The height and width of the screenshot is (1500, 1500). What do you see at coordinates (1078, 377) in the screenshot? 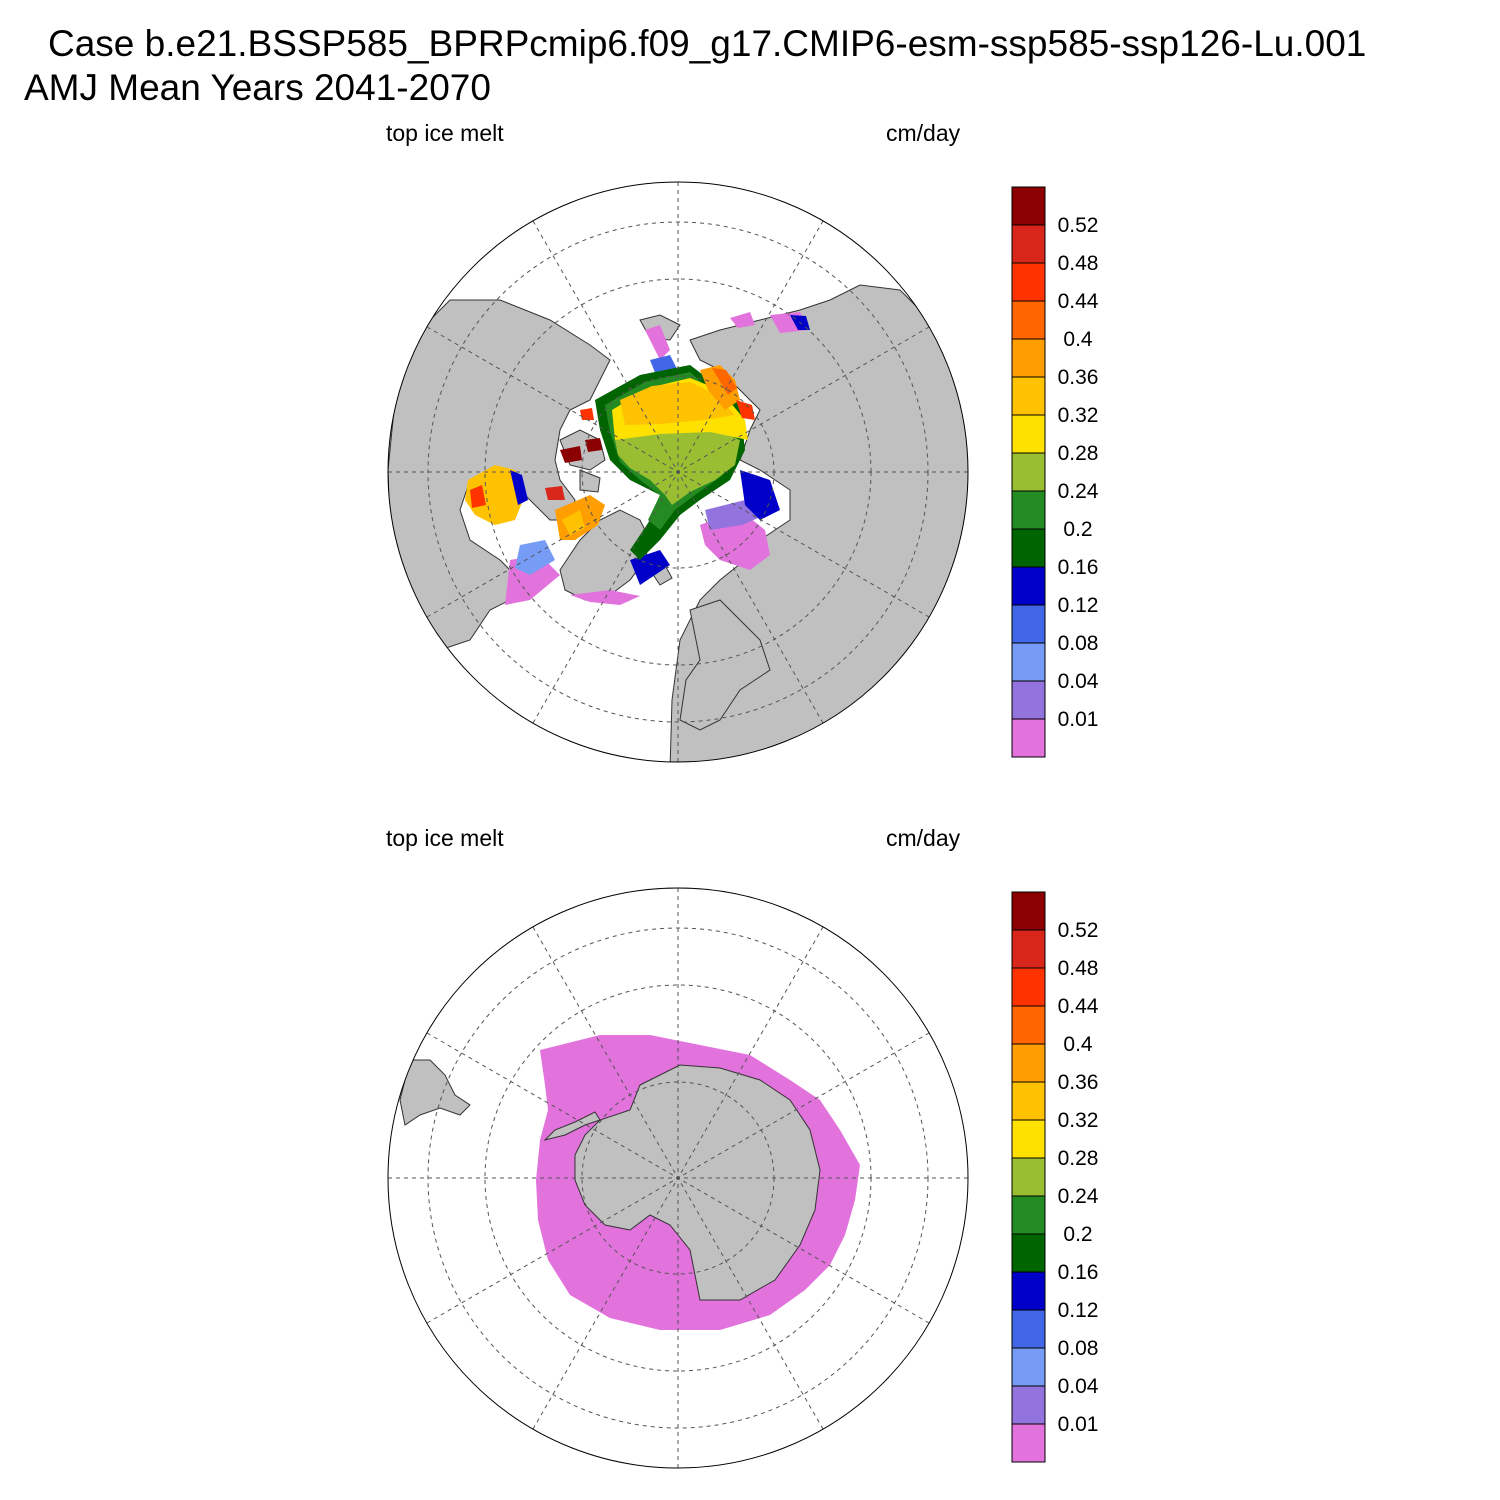
I see `north-colorbar-label: 0.36` at bounding box center [1078, 377].